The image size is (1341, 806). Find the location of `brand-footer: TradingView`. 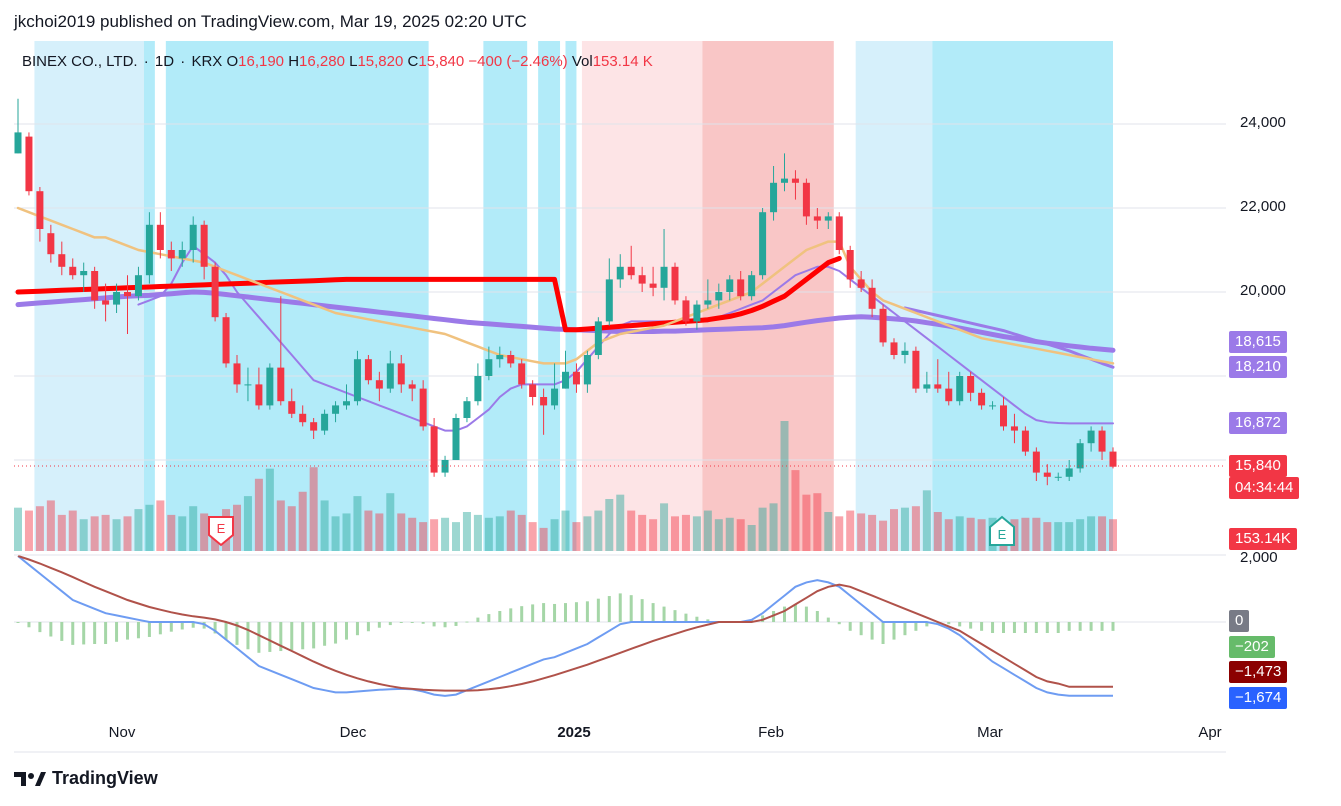

brand-footer: TradingView is located at coordinates (86, 778).